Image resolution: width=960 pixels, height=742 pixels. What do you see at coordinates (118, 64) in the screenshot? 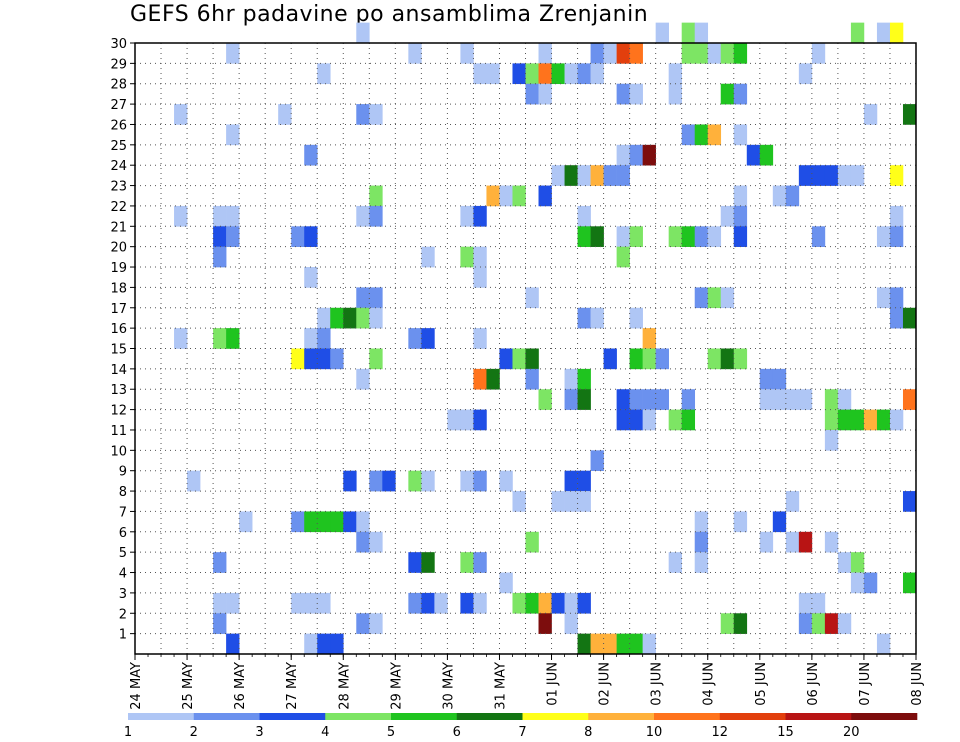
I see `y-tick-label: 29` at bounding box center [118, 64].